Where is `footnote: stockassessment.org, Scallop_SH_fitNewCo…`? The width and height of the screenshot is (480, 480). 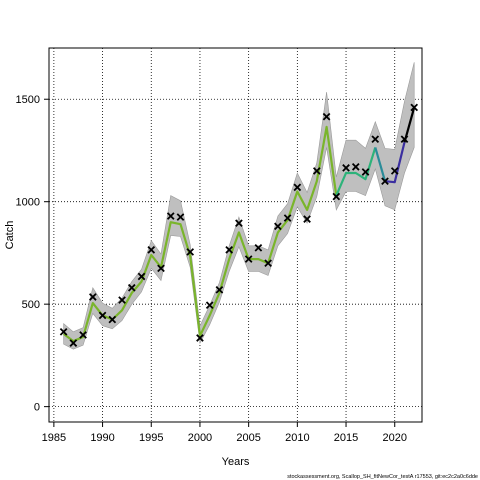 footnote: stockassessment.org, Scallop_SH_fitNewCo… is located at coordinates (382, 477).